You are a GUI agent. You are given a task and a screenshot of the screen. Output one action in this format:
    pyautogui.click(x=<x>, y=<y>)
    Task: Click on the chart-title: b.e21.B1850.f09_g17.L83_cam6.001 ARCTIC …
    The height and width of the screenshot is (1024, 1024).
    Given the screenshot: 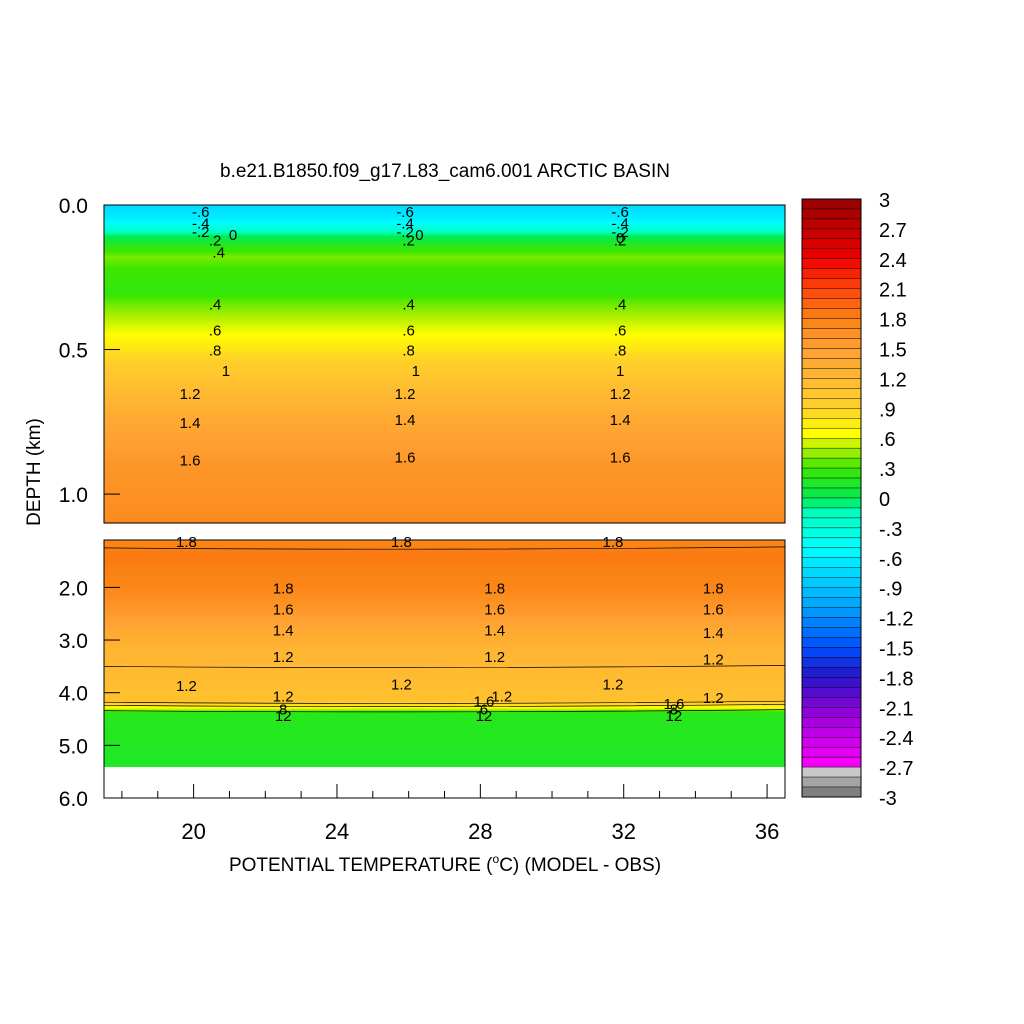 What is the action you would take?
    pyautogui.click(x=445, y=171)
    